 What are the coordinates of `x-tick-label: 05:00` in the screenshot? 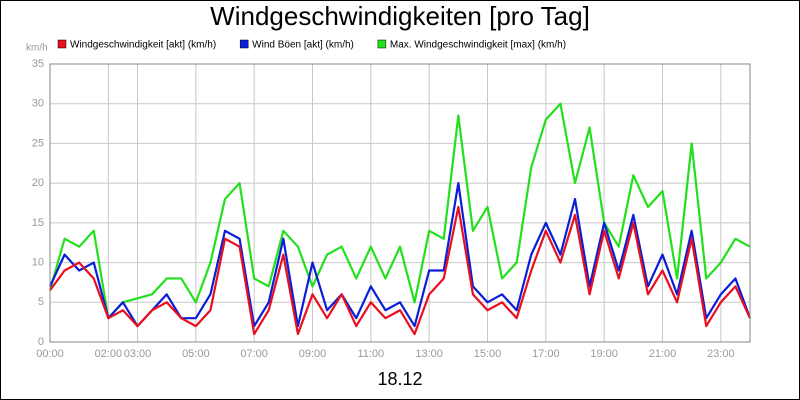 It's located at (196, 354).